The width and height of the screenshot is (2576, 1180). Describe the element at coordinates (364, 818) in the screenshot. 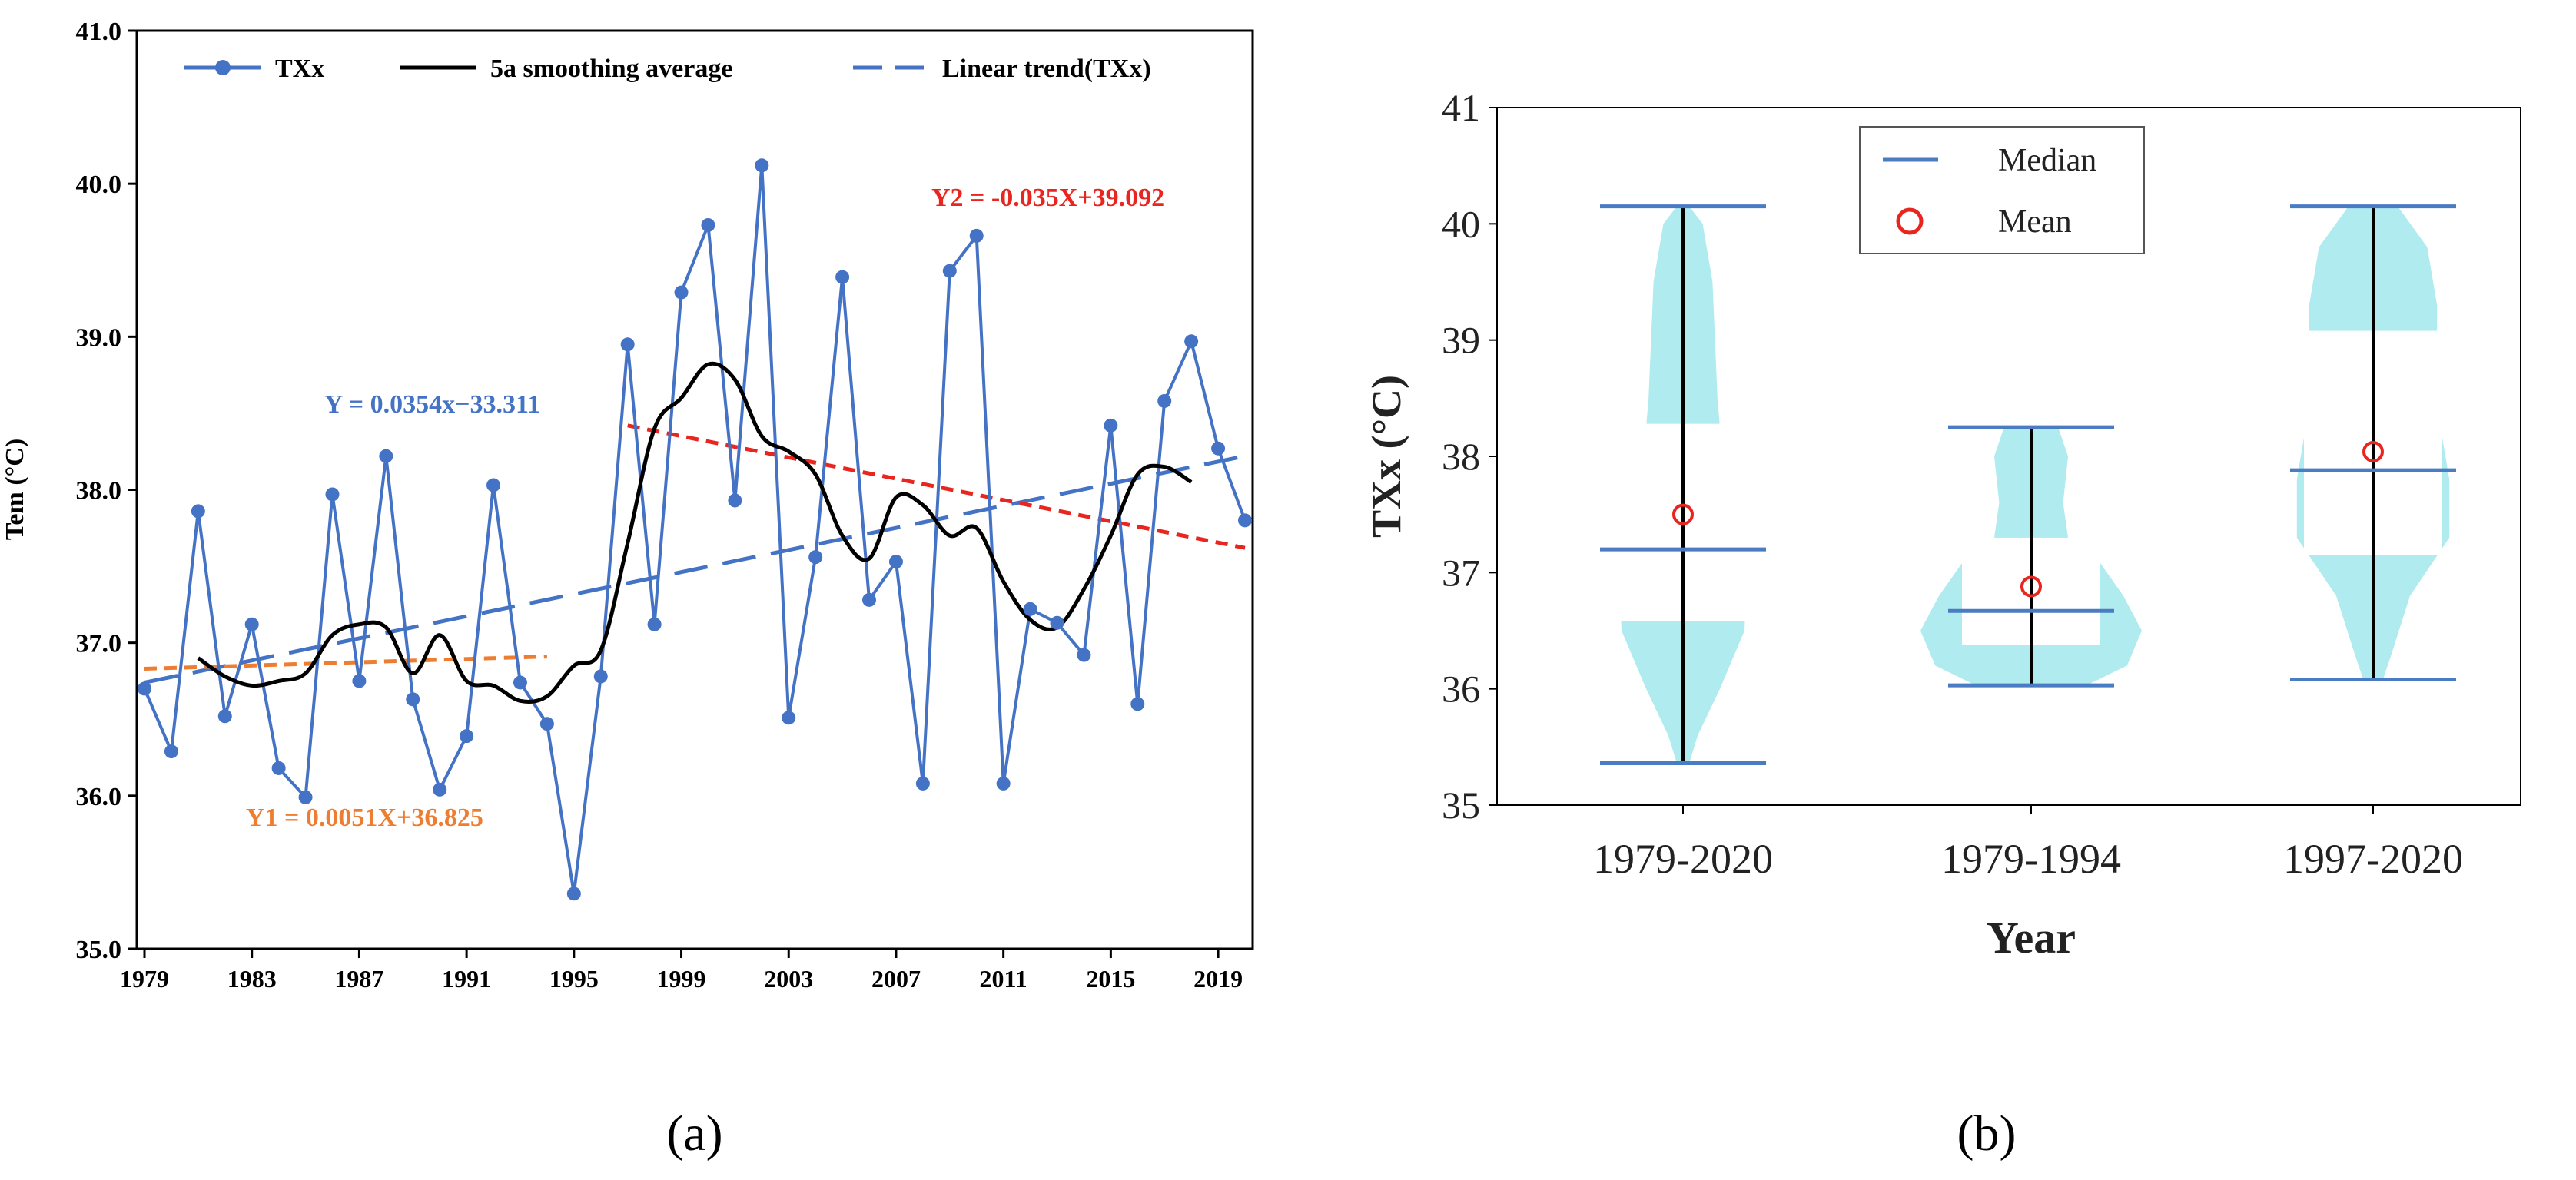

I see `annotation-early-equation: Y1 = 0.0051X+36.825` at that location.